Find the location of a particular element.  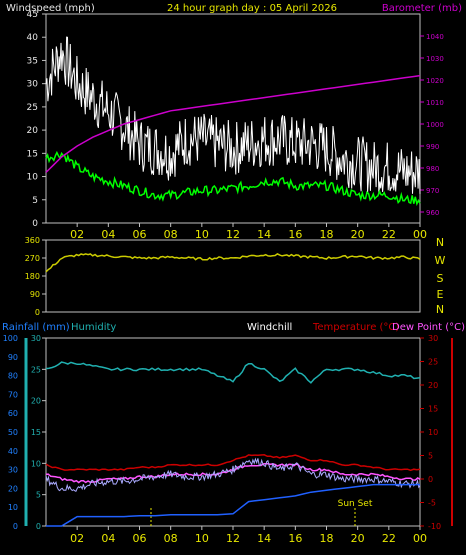

direction-series-line is located at coordinates (233, 263).